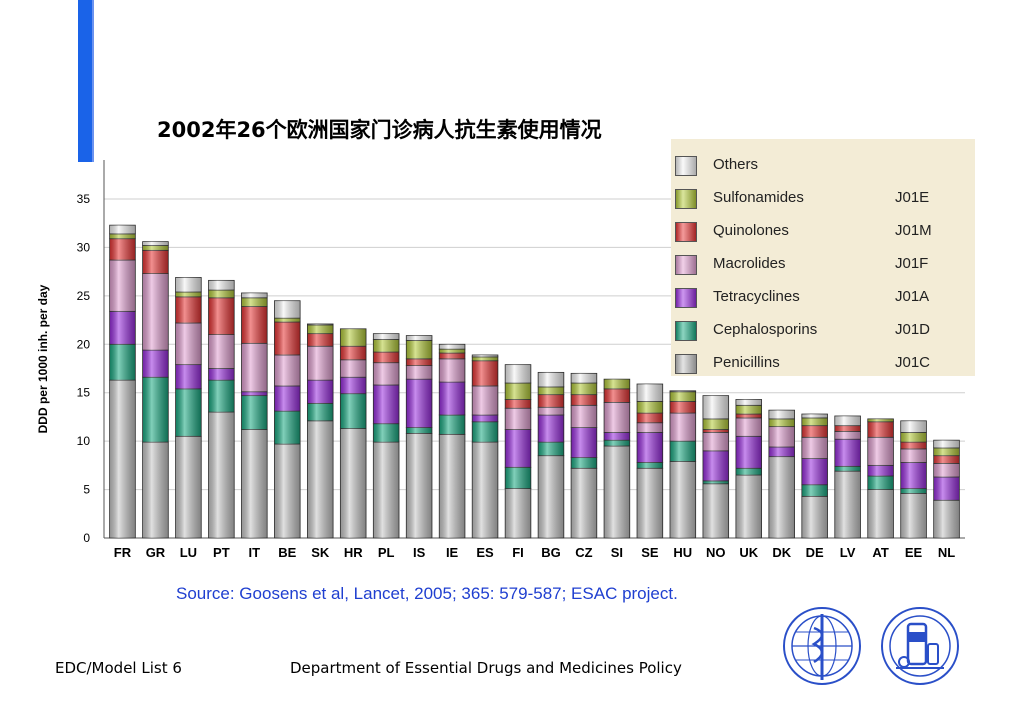  Describe the element at coordinates (85, 81) in the screenshot. I see `accent-bar` at that location.